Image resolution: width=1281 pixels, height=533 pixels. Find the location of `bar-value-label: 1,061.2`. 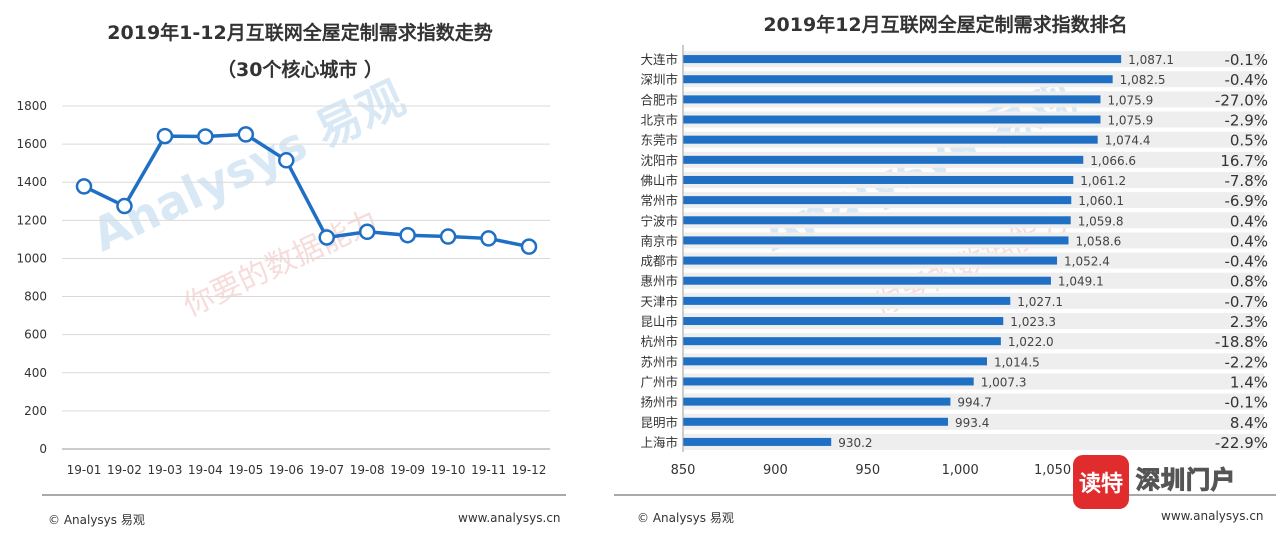

bar-value-label: 1,061.2 is located at coordinates (1103, 181).